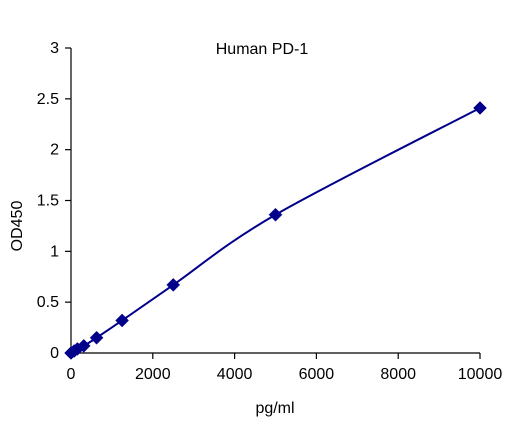  What do you see at coordinates (48, 201) in the screenshot?
I see `y-tick-label: 1.5` at bounding box center [48, 201].